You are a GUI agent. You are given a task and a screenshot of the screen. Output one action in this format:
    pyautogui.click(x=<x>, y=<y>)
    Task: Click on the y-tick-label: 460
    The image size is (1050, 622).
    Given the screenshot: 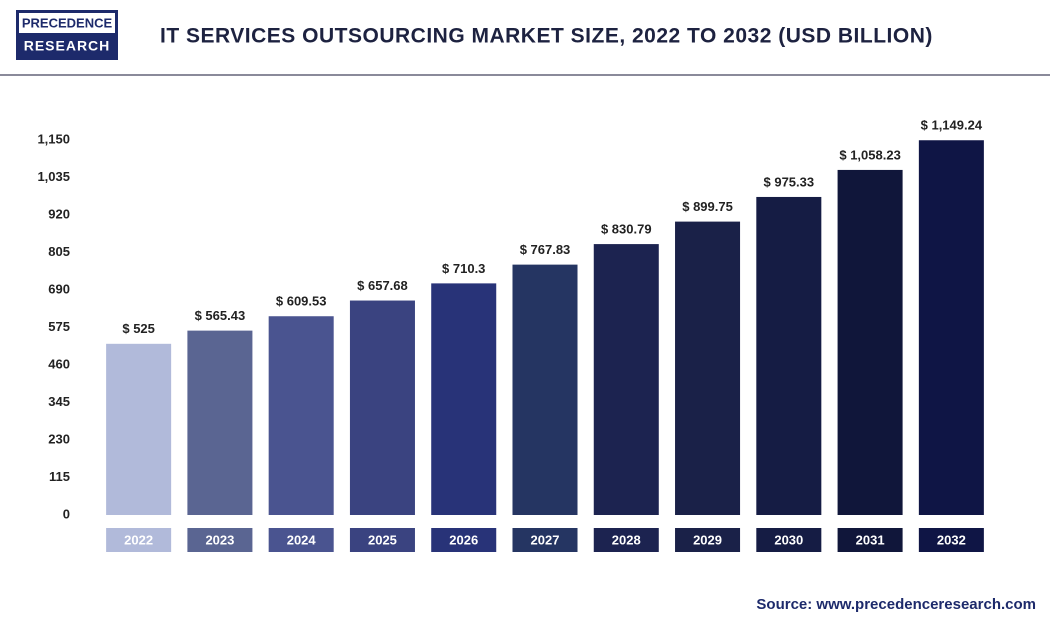 What is the action you would take?
    pyautogui.click(x=59, y=363)
    